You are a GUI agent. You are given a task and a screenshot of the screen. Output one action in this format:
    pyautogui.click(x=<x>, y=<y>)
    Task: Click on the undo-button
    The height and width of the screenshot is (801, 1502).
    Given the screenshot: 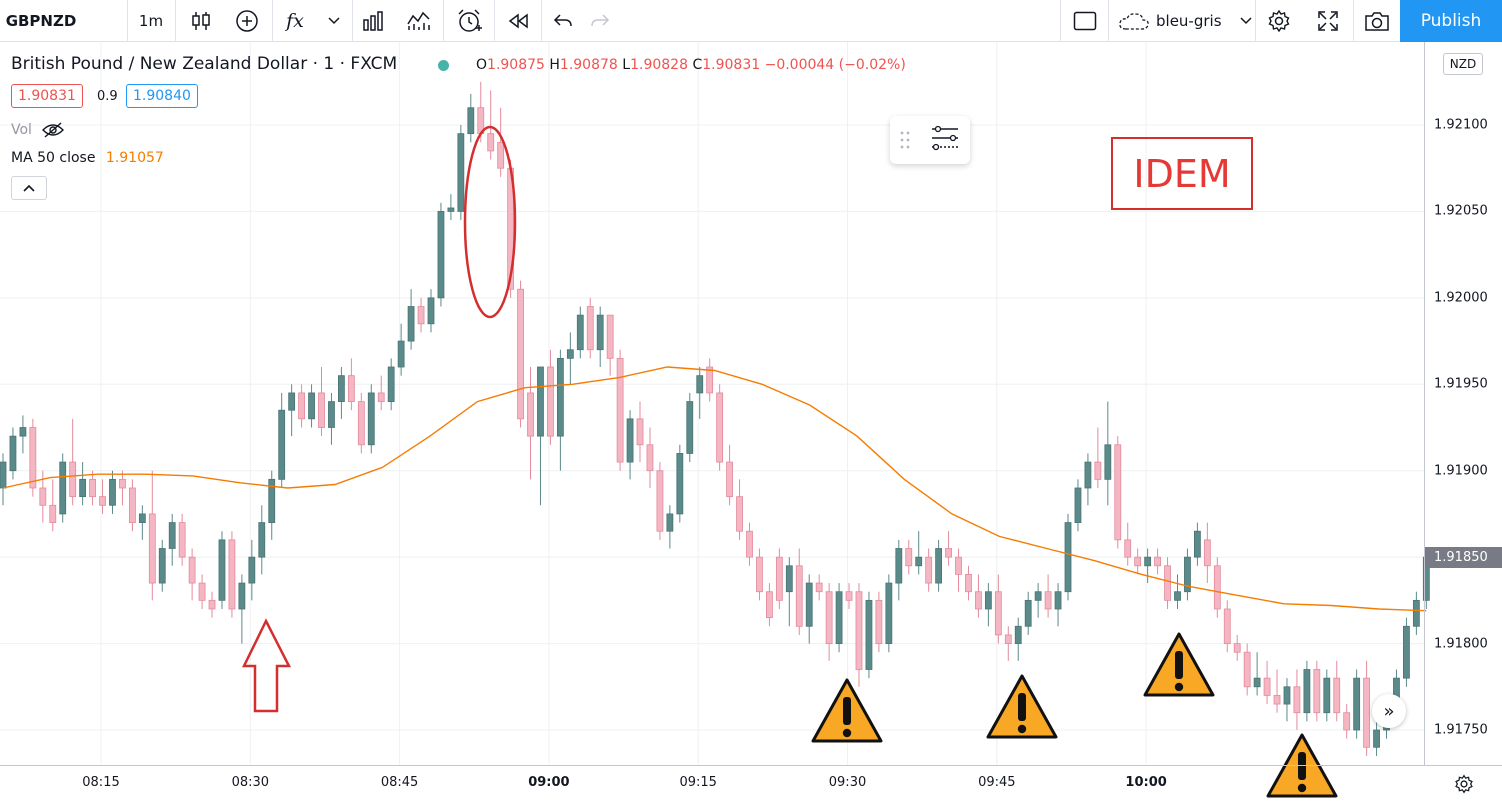 What is the action you would take?
    pyautogui.click(x=563, y=21)
    